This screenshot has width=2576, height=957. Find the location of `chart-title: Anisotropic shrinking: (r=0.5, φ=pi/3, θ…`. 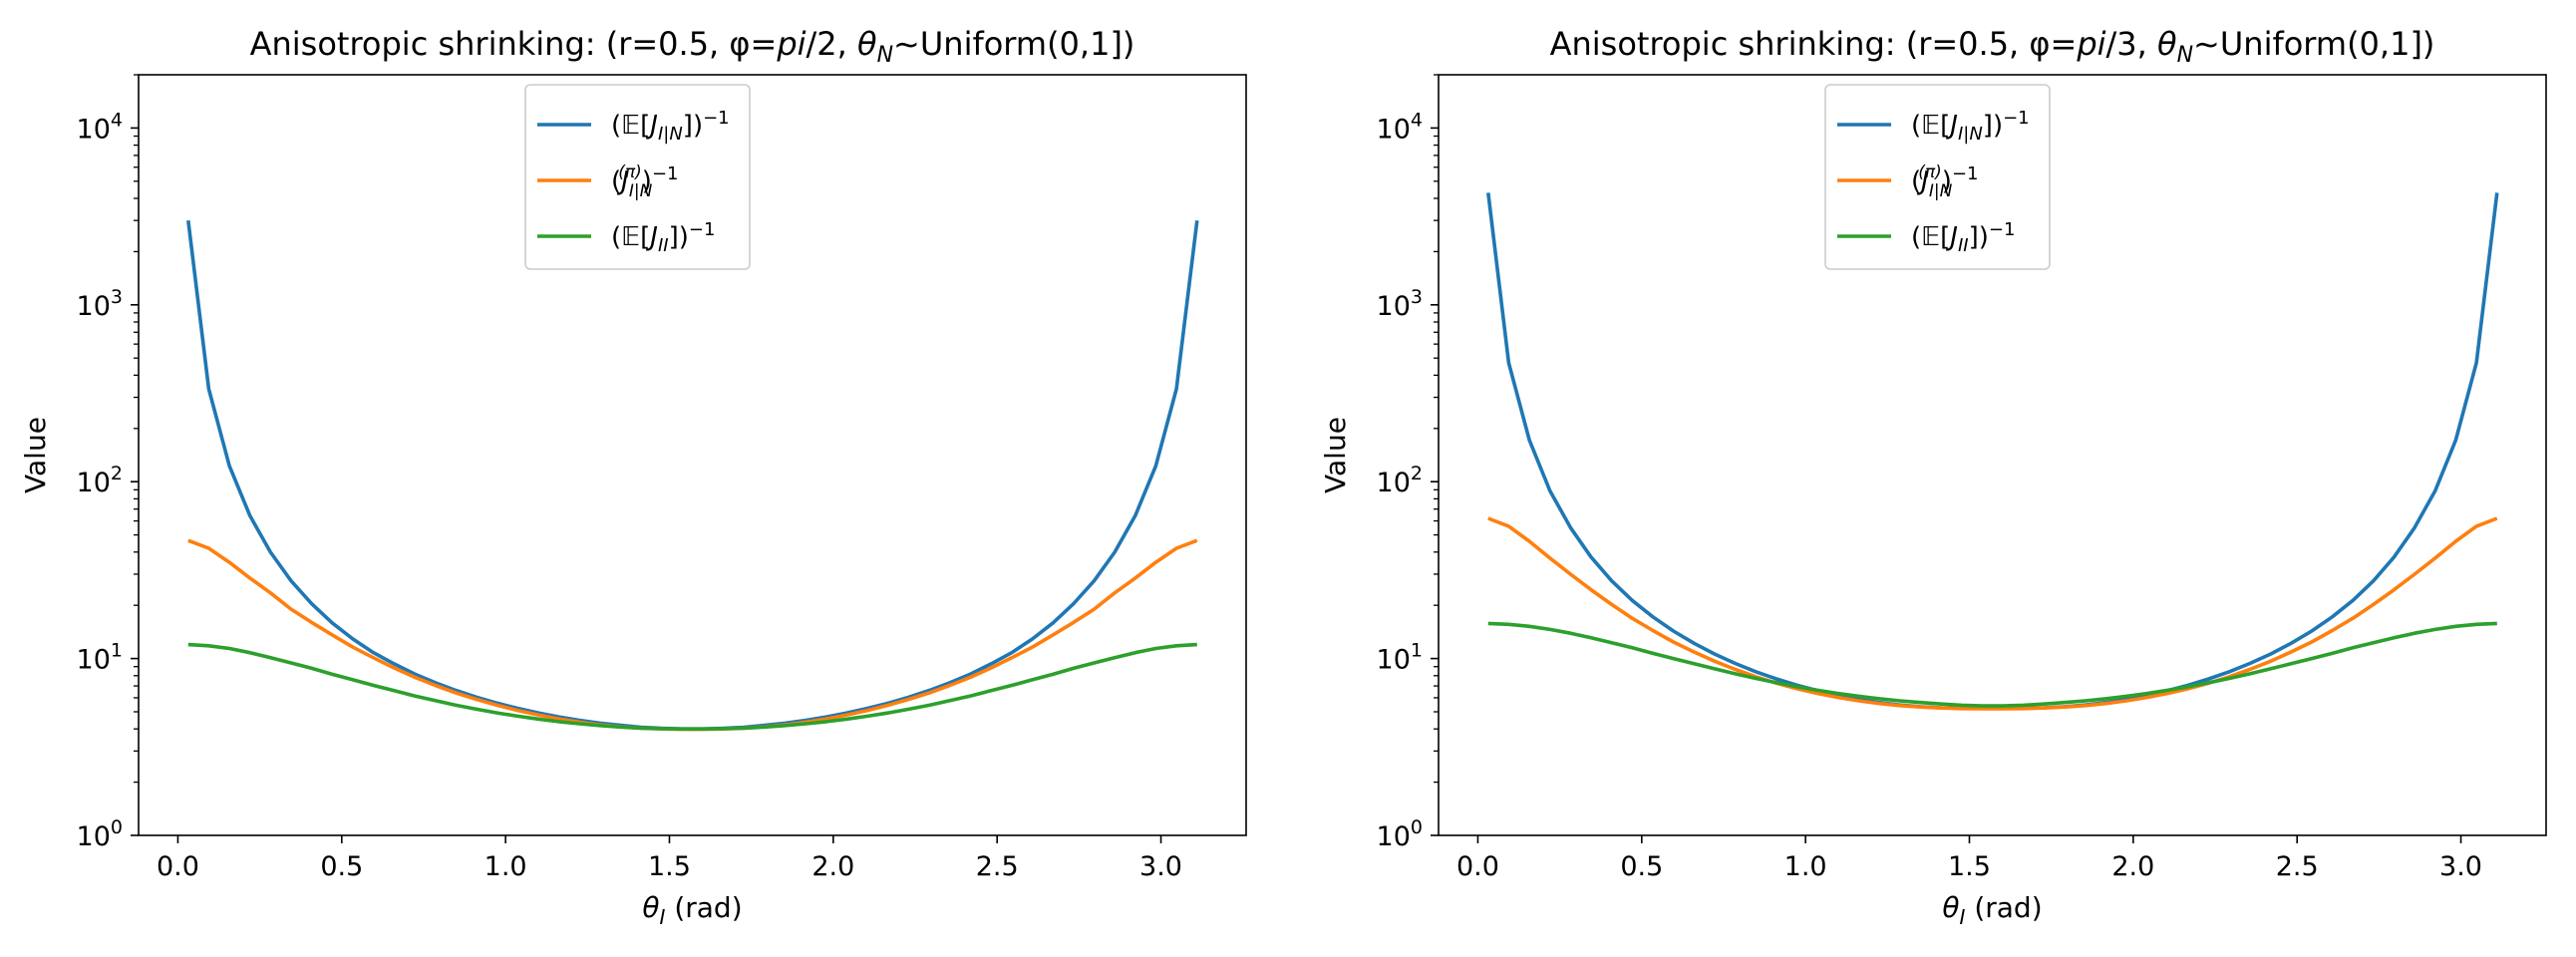

chart-title: Anisotropic shrinking: (r=0.5, φ=pi/3, θ… is located at coordinates (1992, 46).